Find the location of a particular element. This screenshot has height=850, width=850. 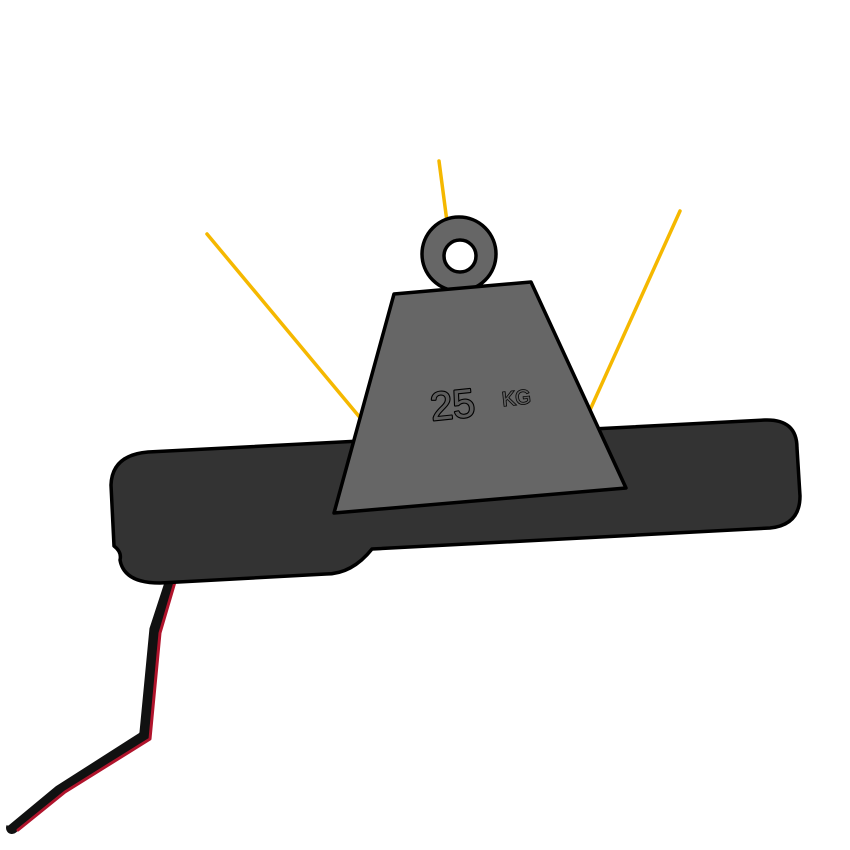

cable-sheath is located at coordinates (91, 703).